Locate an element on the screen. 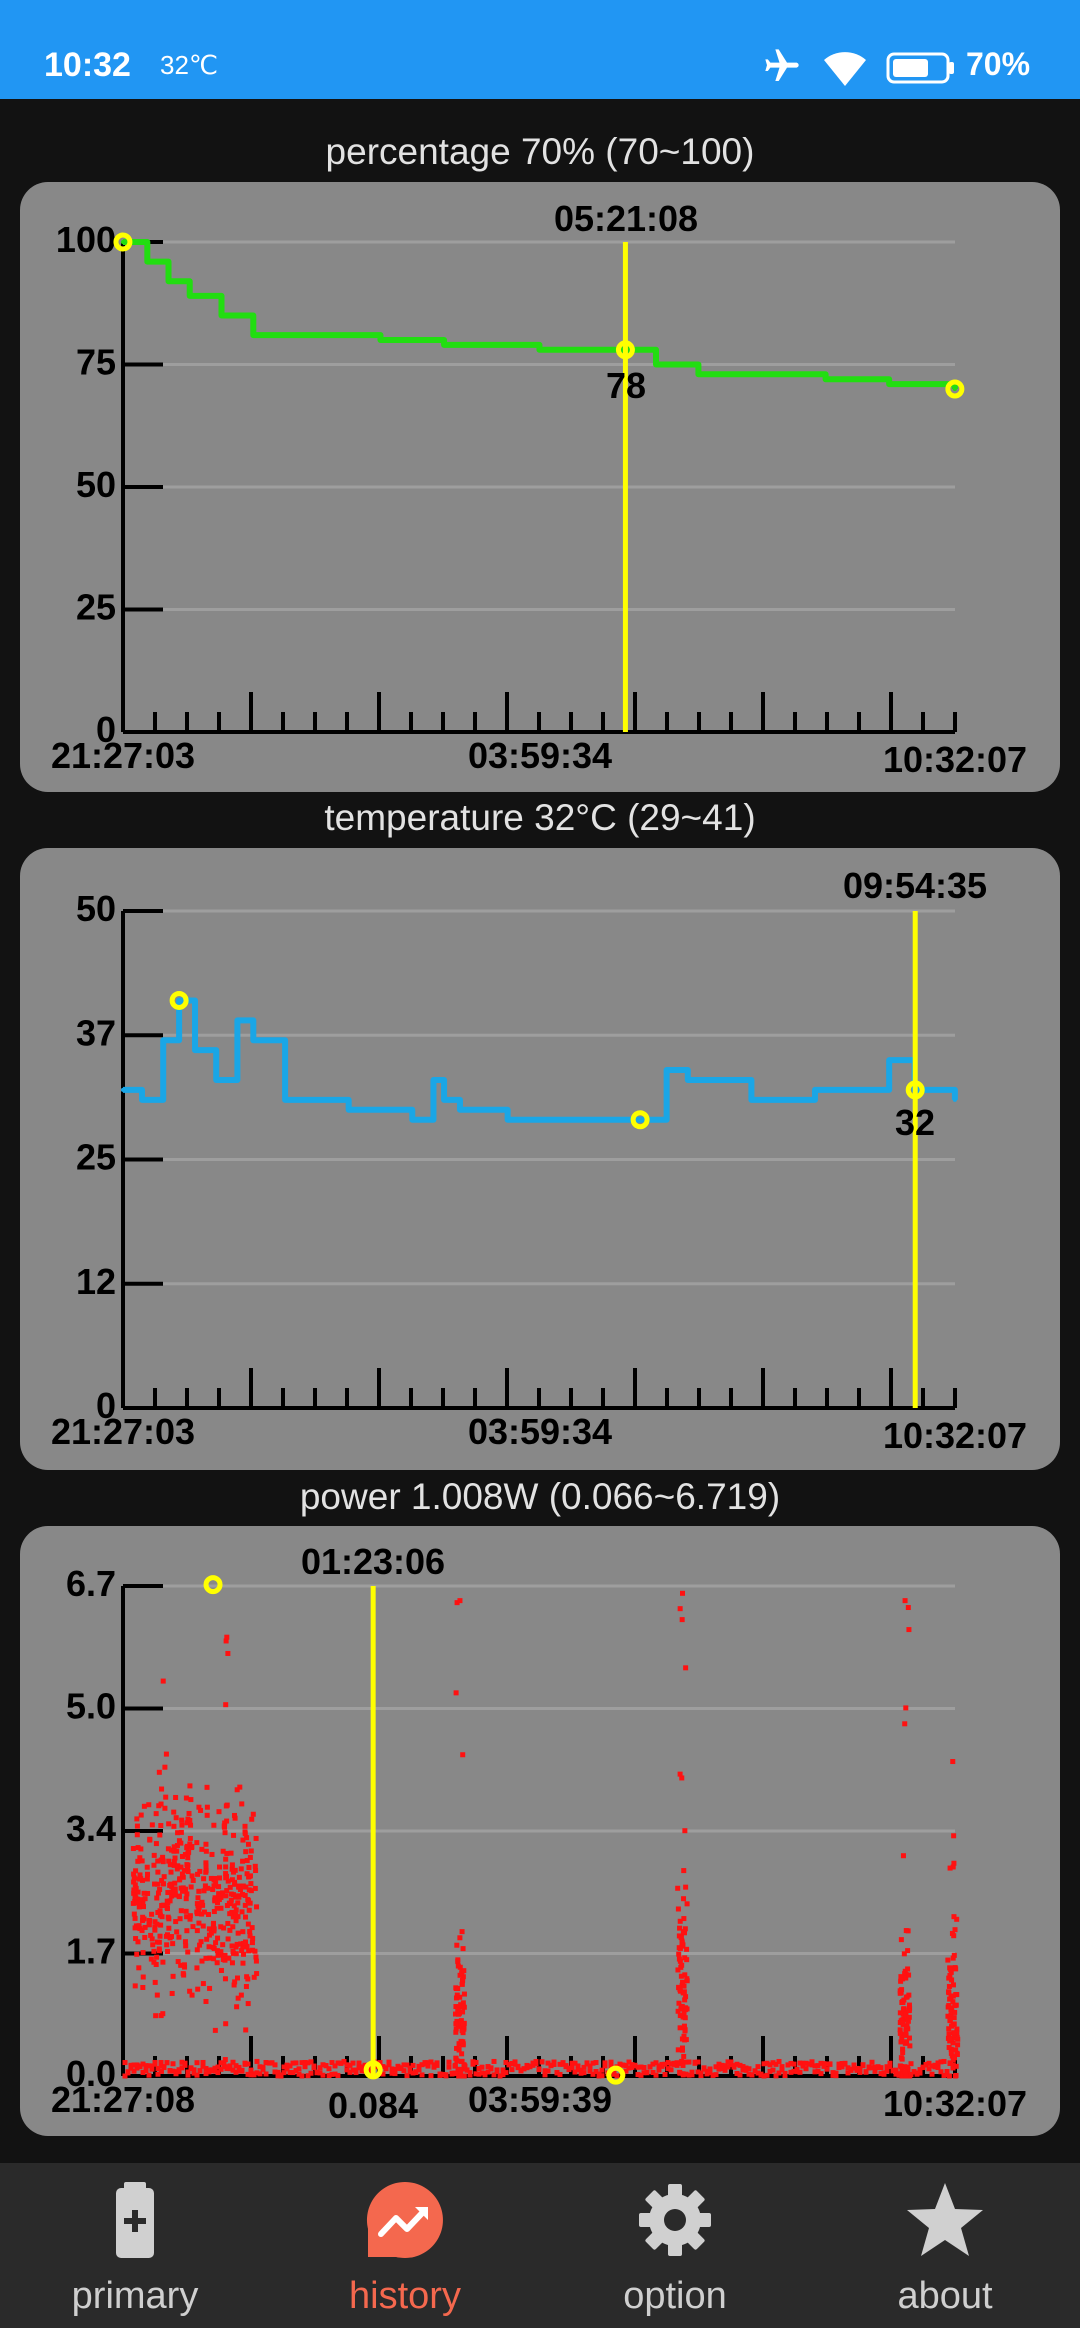 The height and width of the screenshot is (2328, 1080). status-time: 10:32 is located at coordinates (87, 65).